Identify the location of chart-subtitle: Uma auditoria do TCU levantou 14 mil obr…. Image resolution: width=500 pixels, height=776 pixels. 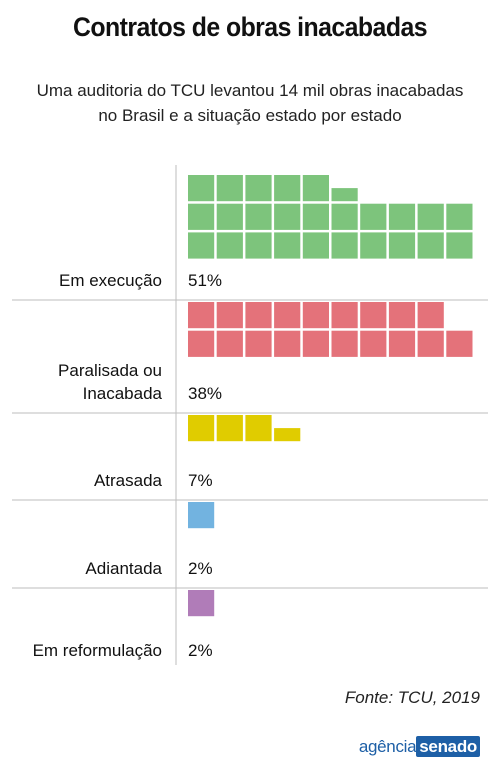
(250, 103).